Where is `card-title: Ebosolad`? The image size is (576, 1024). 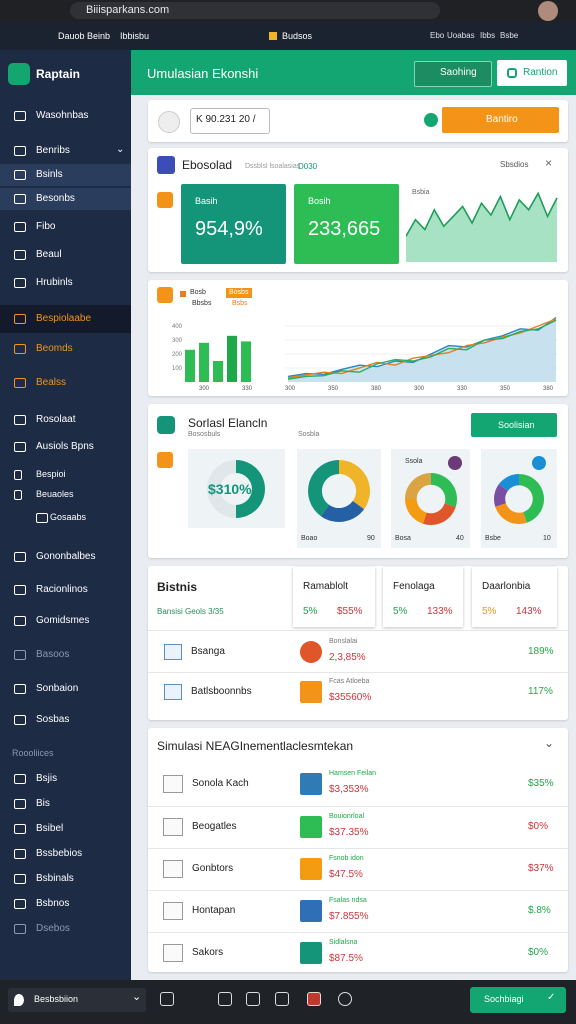
card-title: Ebosolad is located at coordinates (207, 165).